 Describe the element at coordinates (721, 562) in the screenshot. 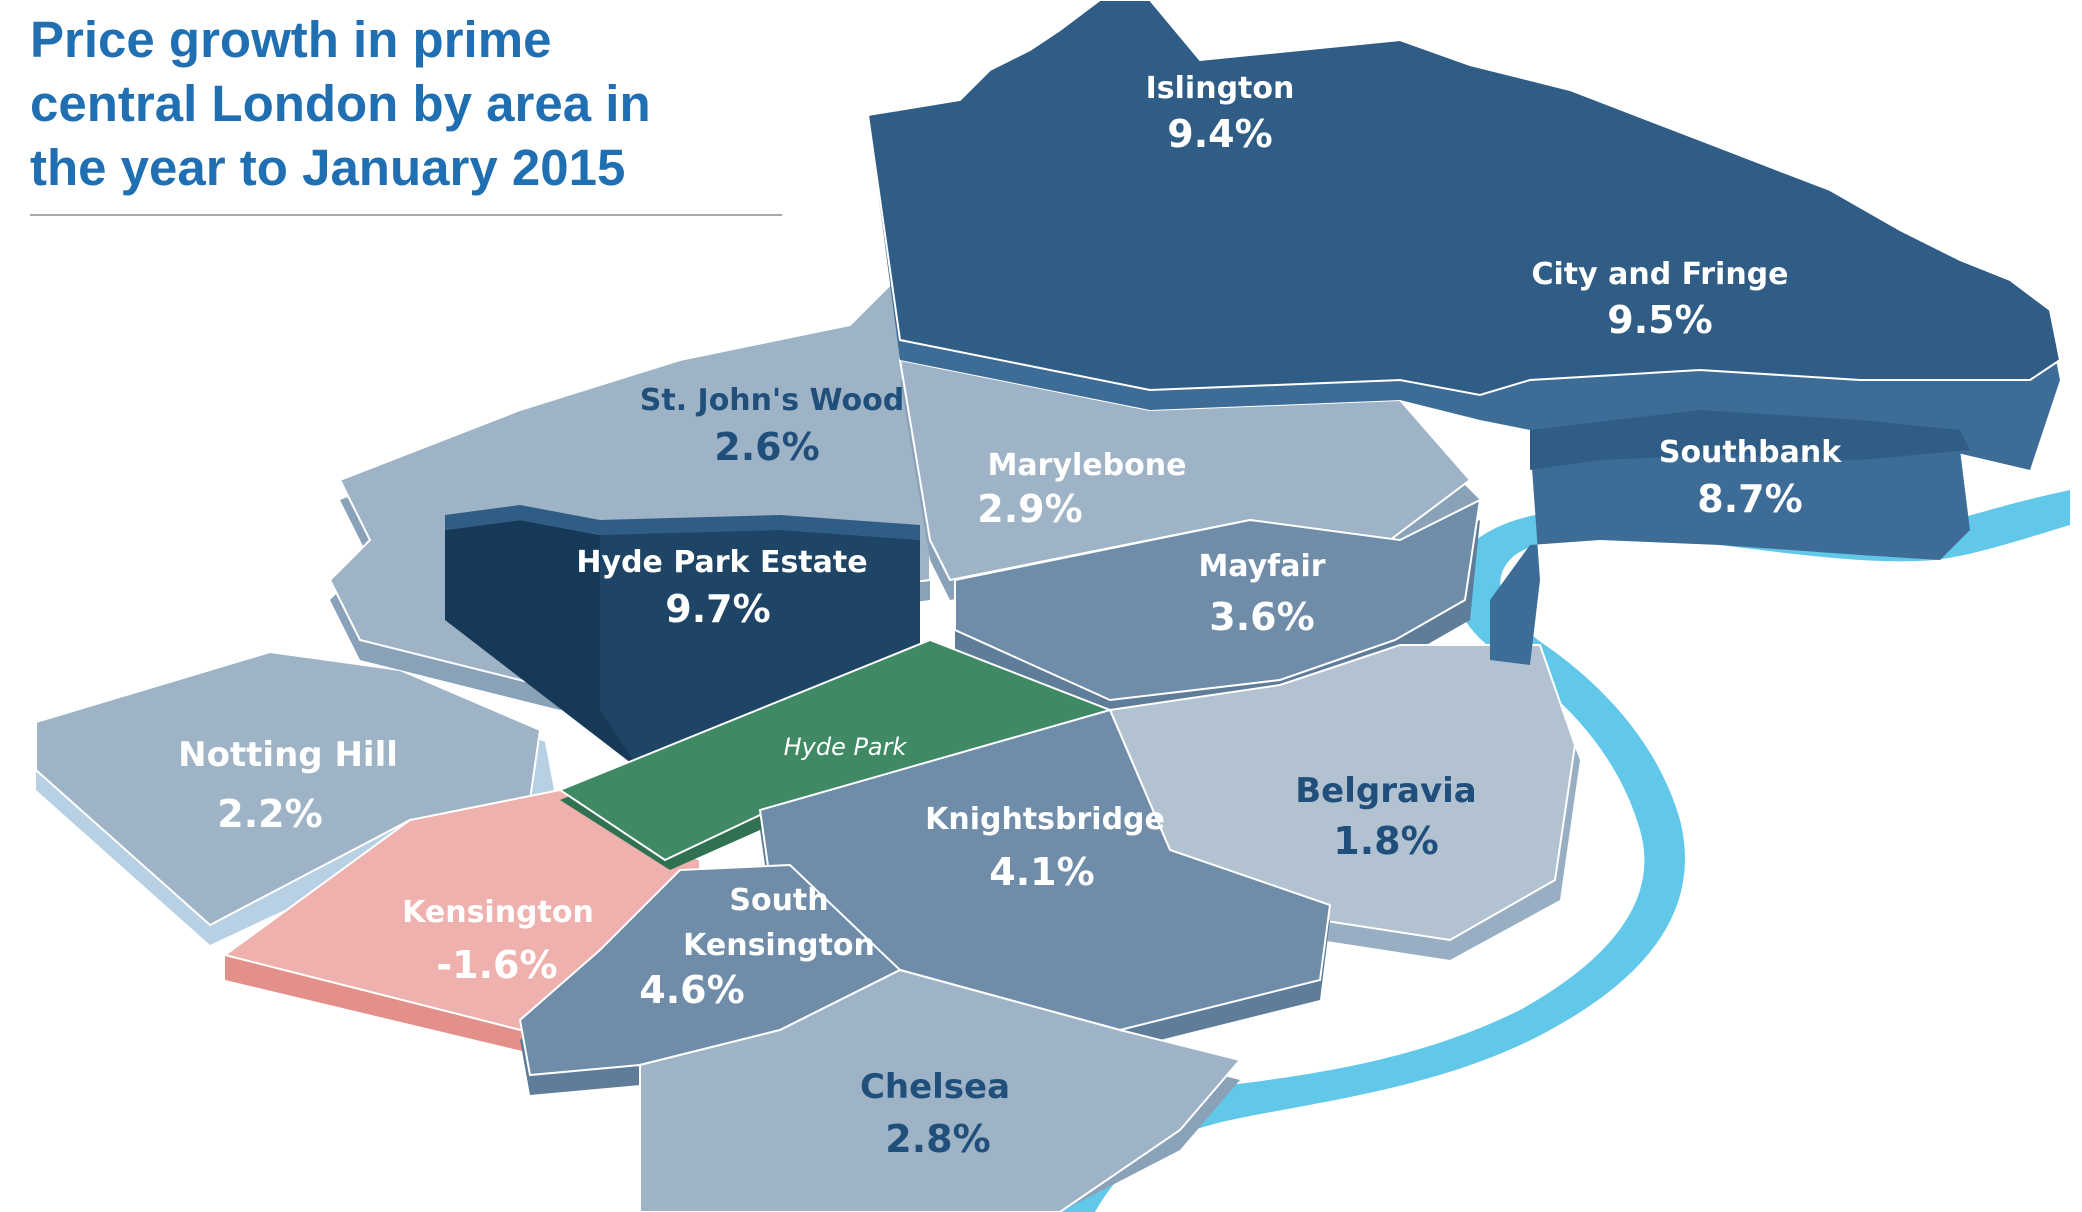

I see `hyde-park-estate-name: Hyde Park Estate` at that location.